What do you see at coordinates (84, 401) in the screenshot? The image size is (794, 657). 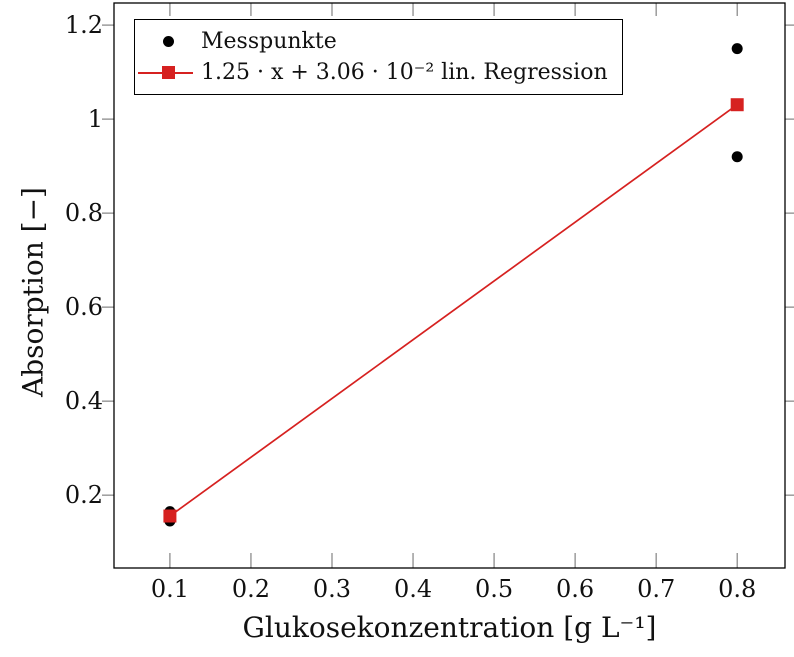 I see `y-tick-label: 0.4` at bounding box center [84, 401].